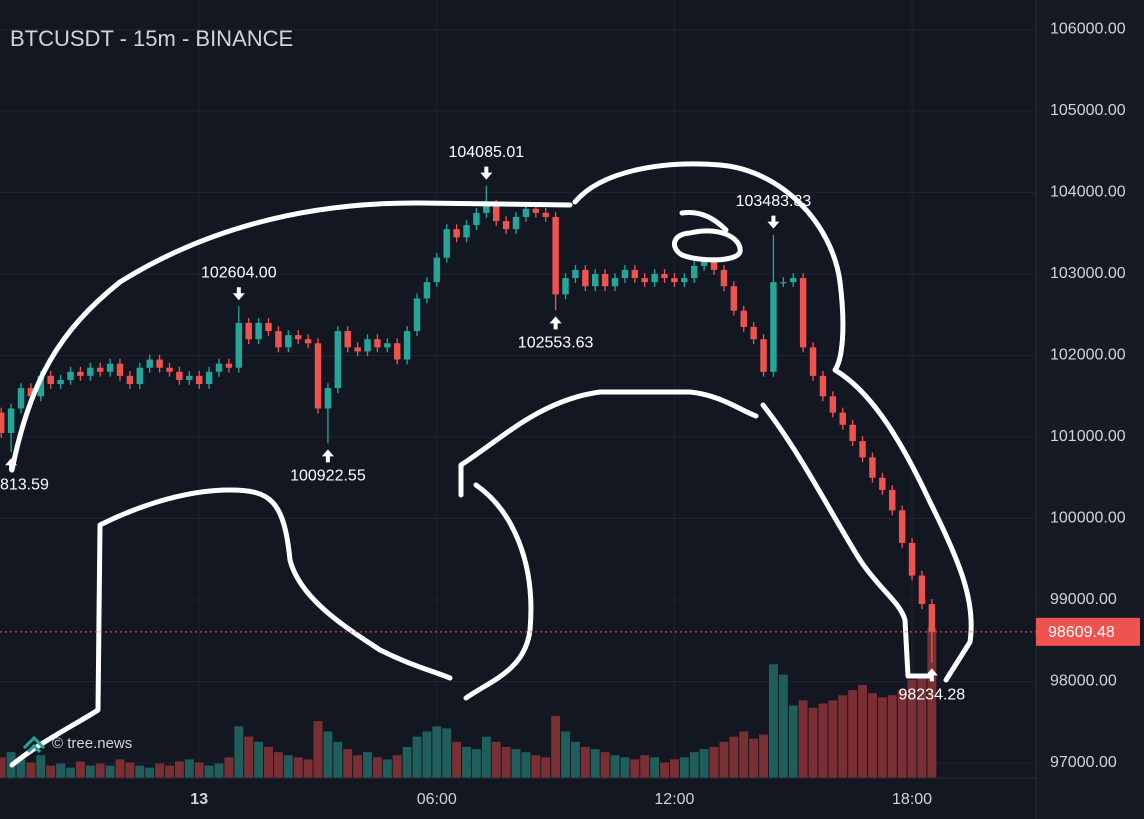 This screenshot has height=819, width=1144. I want to click on y-tick-label: 98000.00, so click(1083, 681).